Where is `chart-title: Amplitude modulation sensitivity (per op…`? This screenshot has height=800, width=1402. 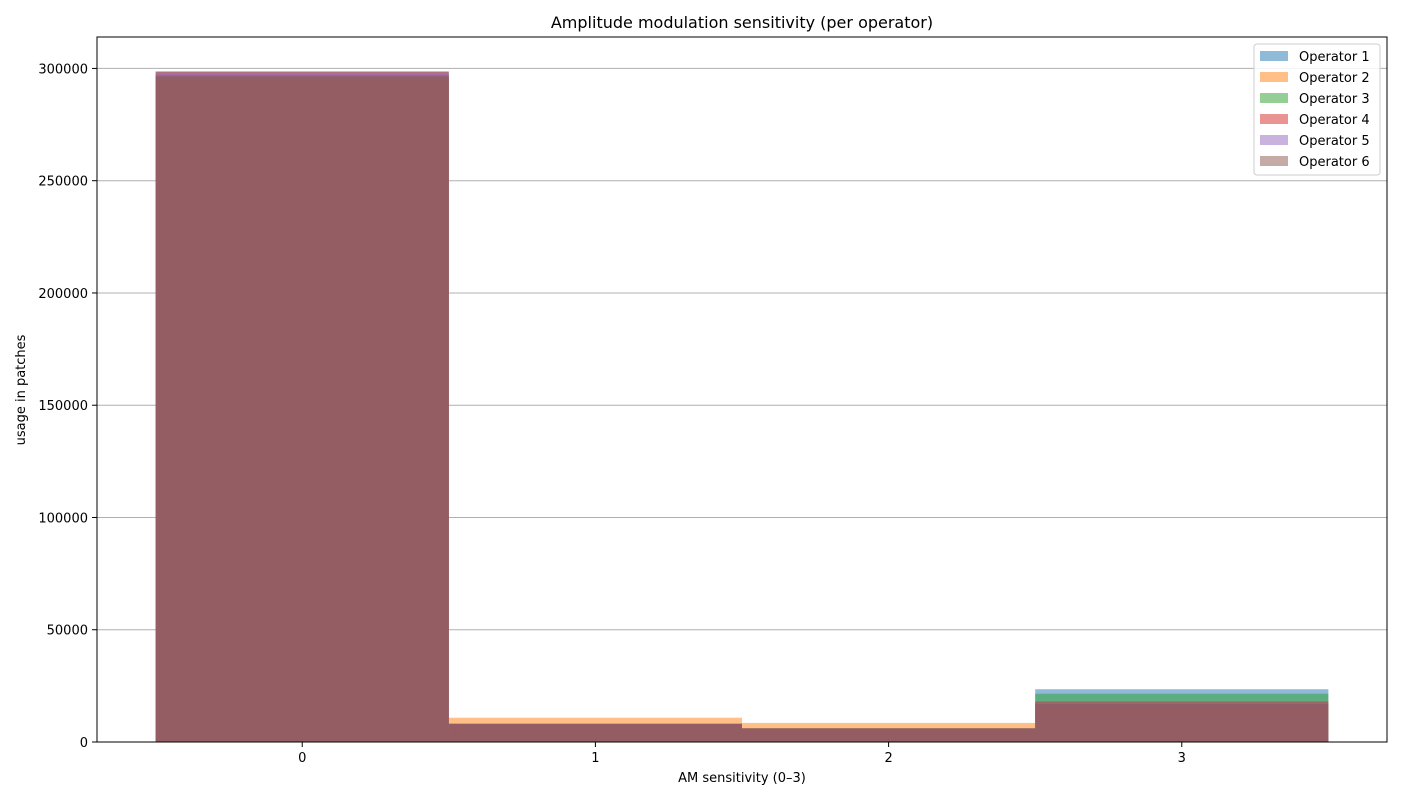 chart-title: Amplitude modulation sensitivity (per op… is located at coordinates (742, 22).